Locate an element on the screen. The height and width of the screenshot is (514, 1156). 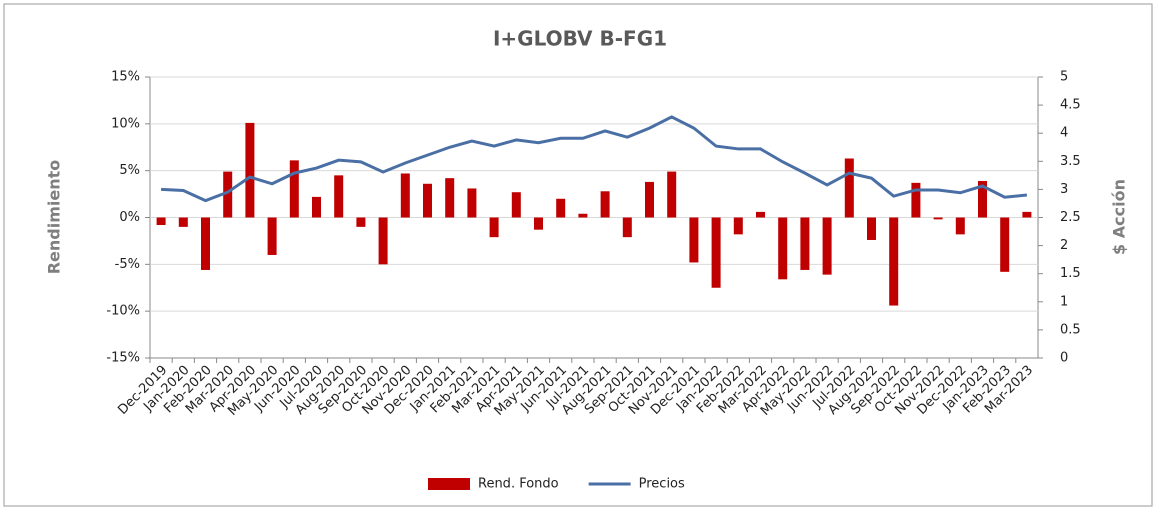
y2-tick-label: 4 is located at coordinates (1064, 133).